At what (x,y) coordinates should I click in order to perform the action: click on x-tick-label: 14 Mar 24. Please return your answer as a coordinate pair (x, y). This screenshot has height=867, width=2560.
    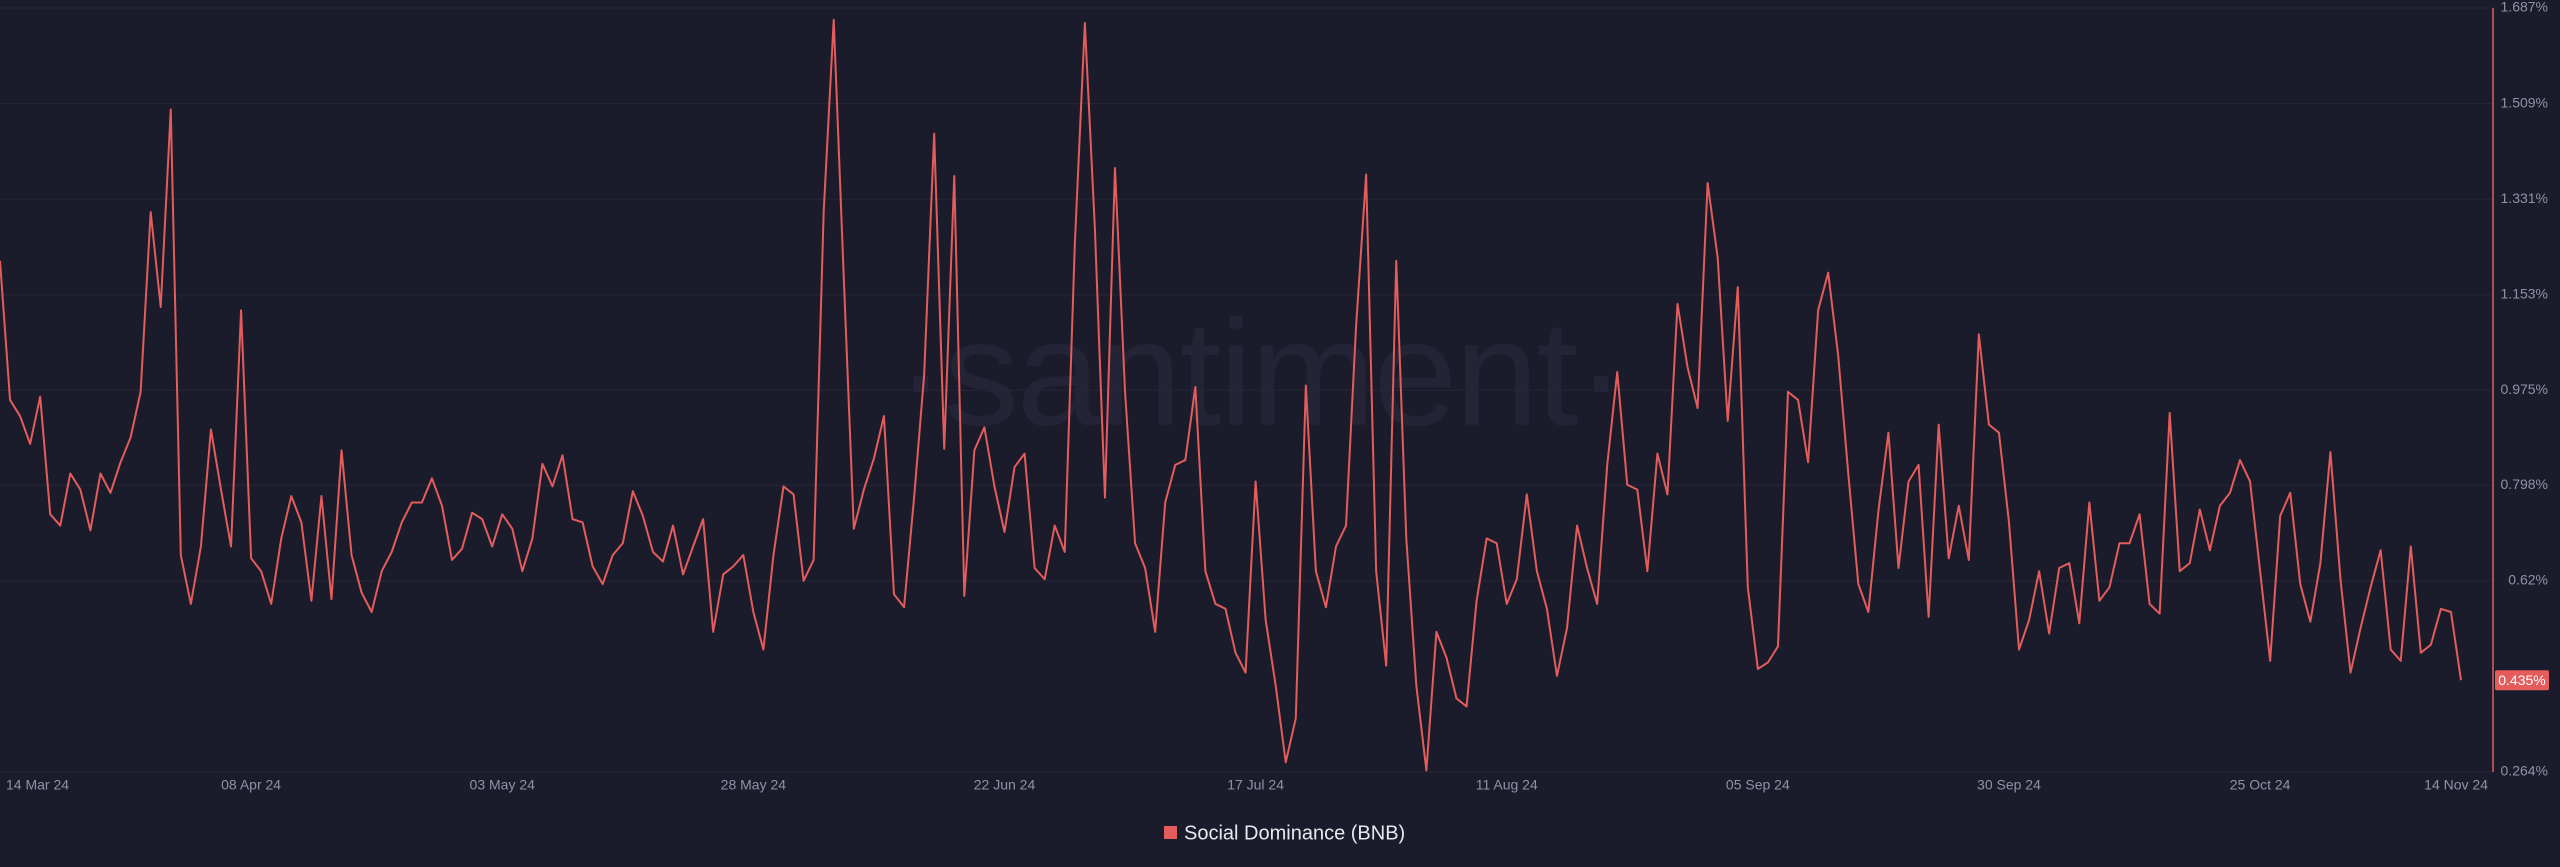
    Looking at the image, I should click on (37, 785).